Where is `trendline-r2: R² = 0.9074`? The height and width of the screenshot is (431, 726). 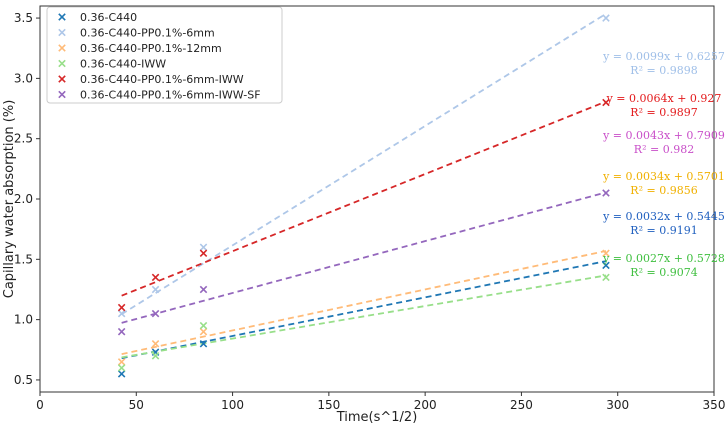
trendline-r2: R² = 0.9074 is located at coordinates (663, 272).